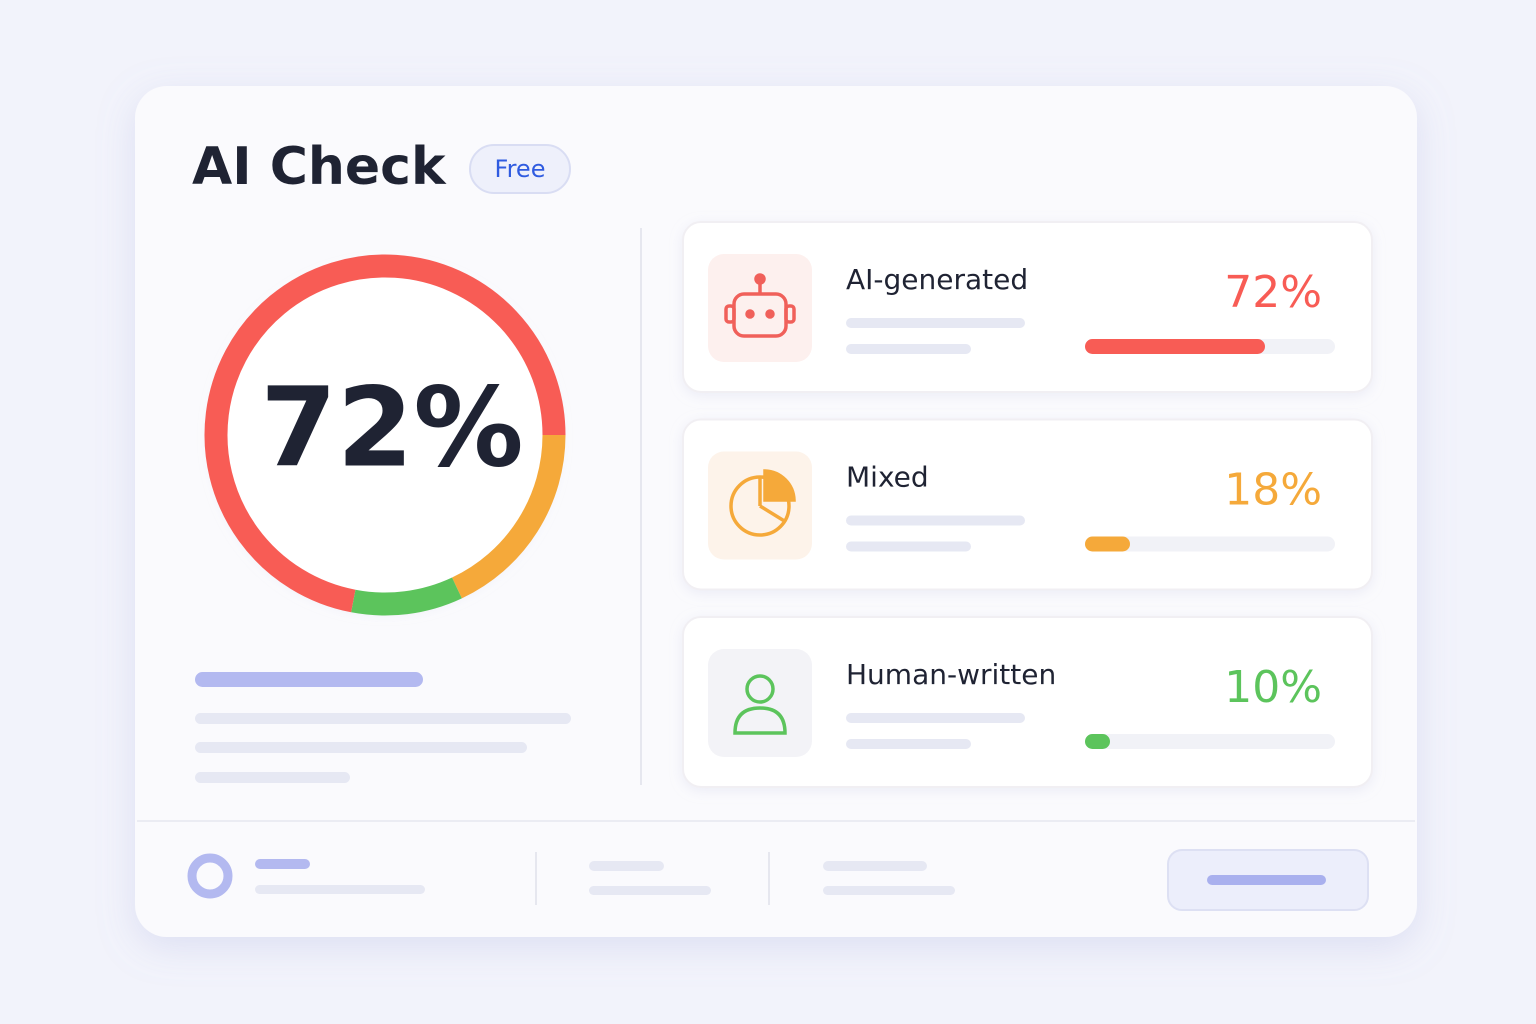 This screenshot has width=1536, height=1024. Describe the element at coordinates (1273, 687) in the screenshot. I see `result-value: 10%` at that location.